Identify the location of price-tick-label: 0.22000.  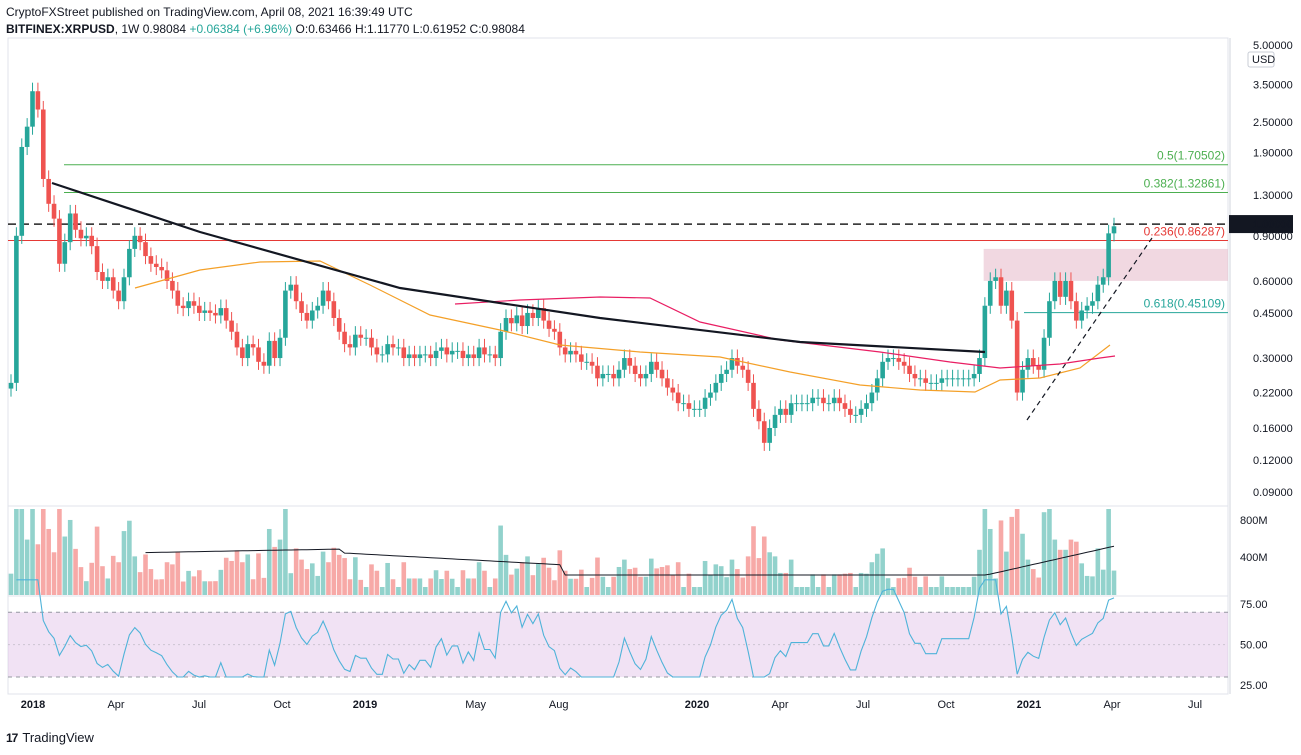
(1273, 394).